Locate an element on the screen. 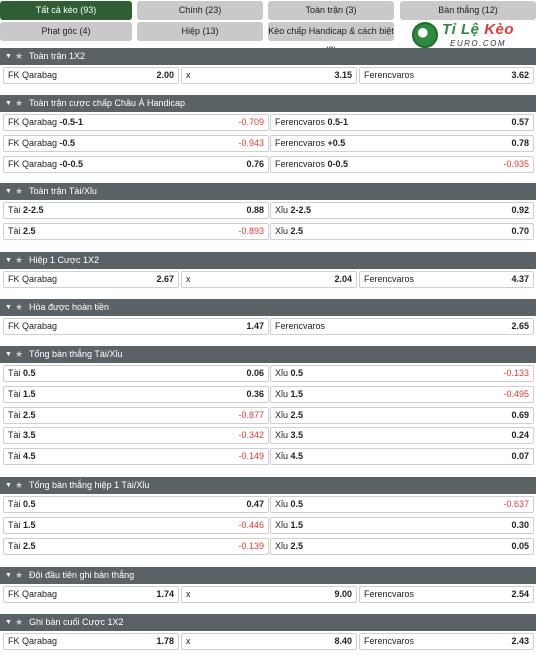  section-header: ▼ ★ Ghi bàn cuối Cược 1X2 is located at coordinates (268, 622).